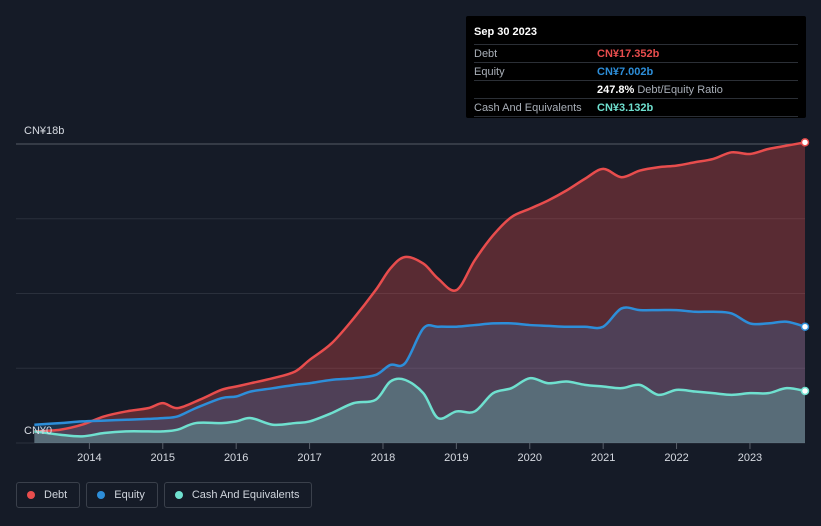  I want to click on y-axis-zero-label: CN¥0, so click(38, 431).